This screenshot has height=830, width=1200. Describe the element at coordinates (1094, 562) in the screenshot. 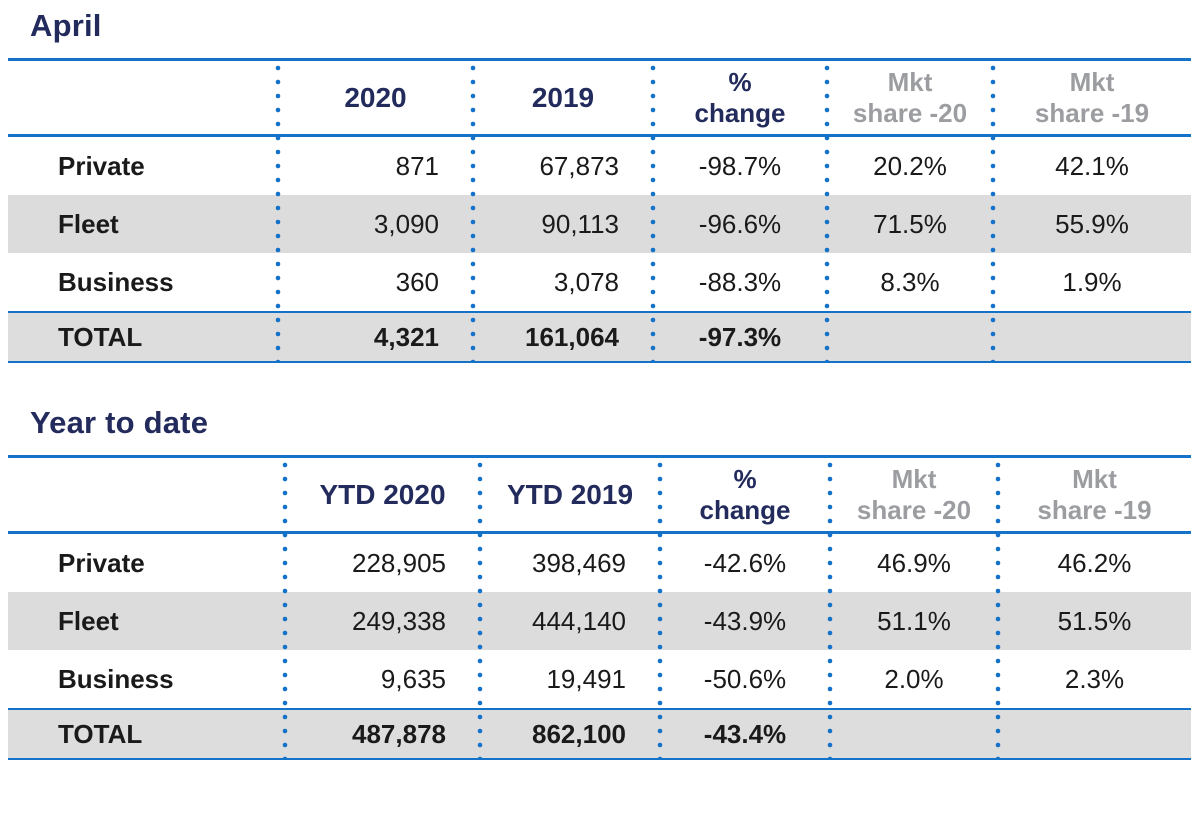

I see `cell-mkt-share-19: 46.2%` at that location.